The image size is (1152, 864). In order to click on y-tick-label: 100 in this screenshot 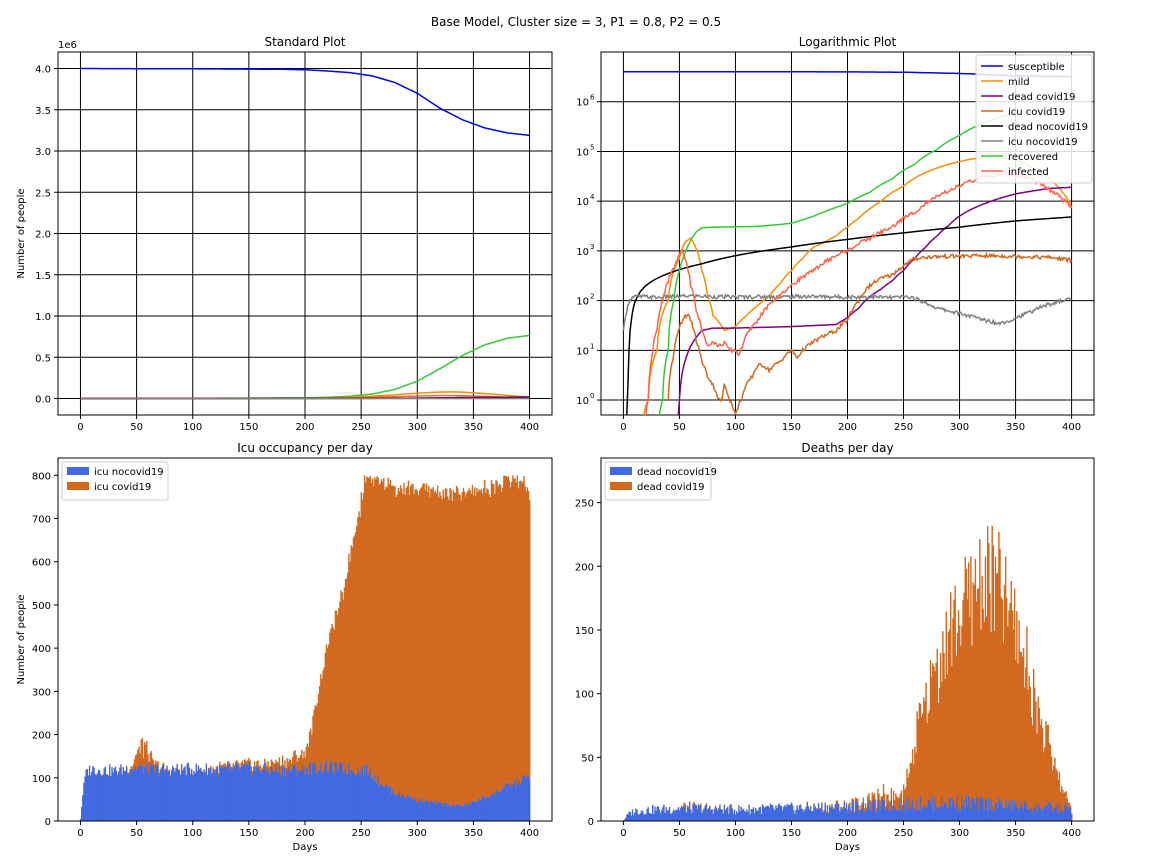, I will do `click(41, 779)`.